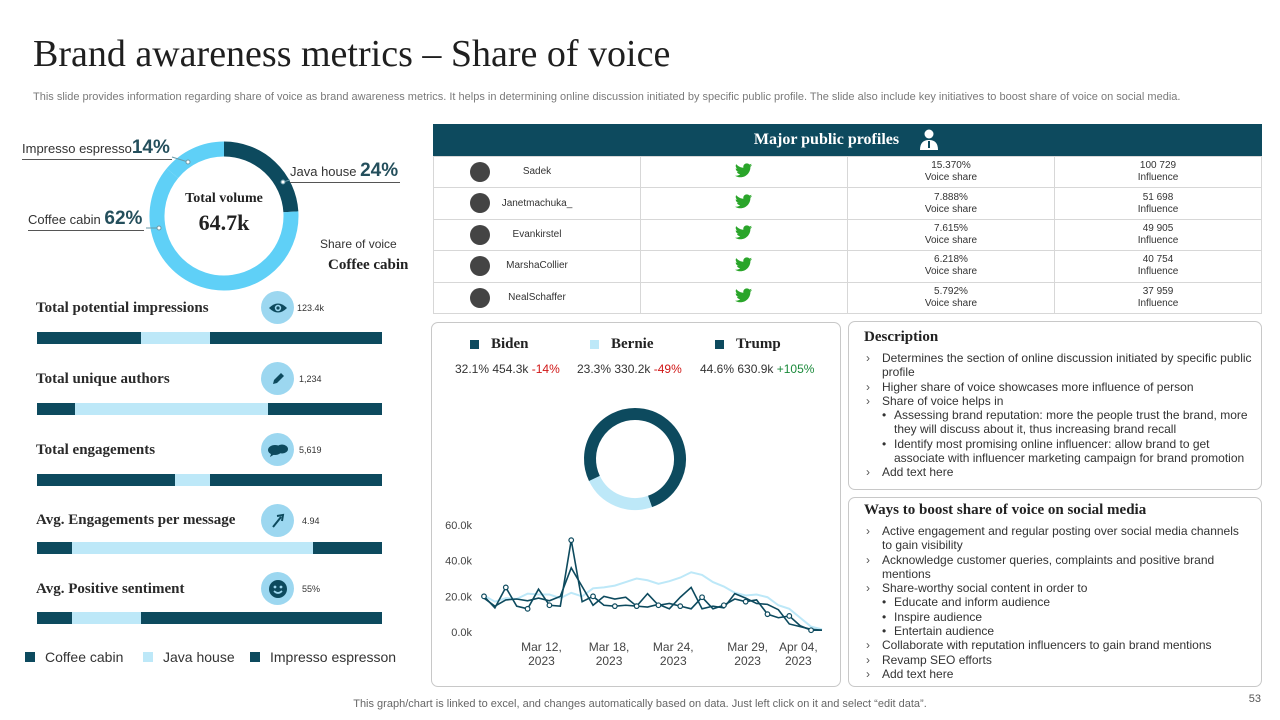 The width and height of the screenshot is (1280, 720). I want to click on list-item: Educate and inform audience, so click(1058, 602).